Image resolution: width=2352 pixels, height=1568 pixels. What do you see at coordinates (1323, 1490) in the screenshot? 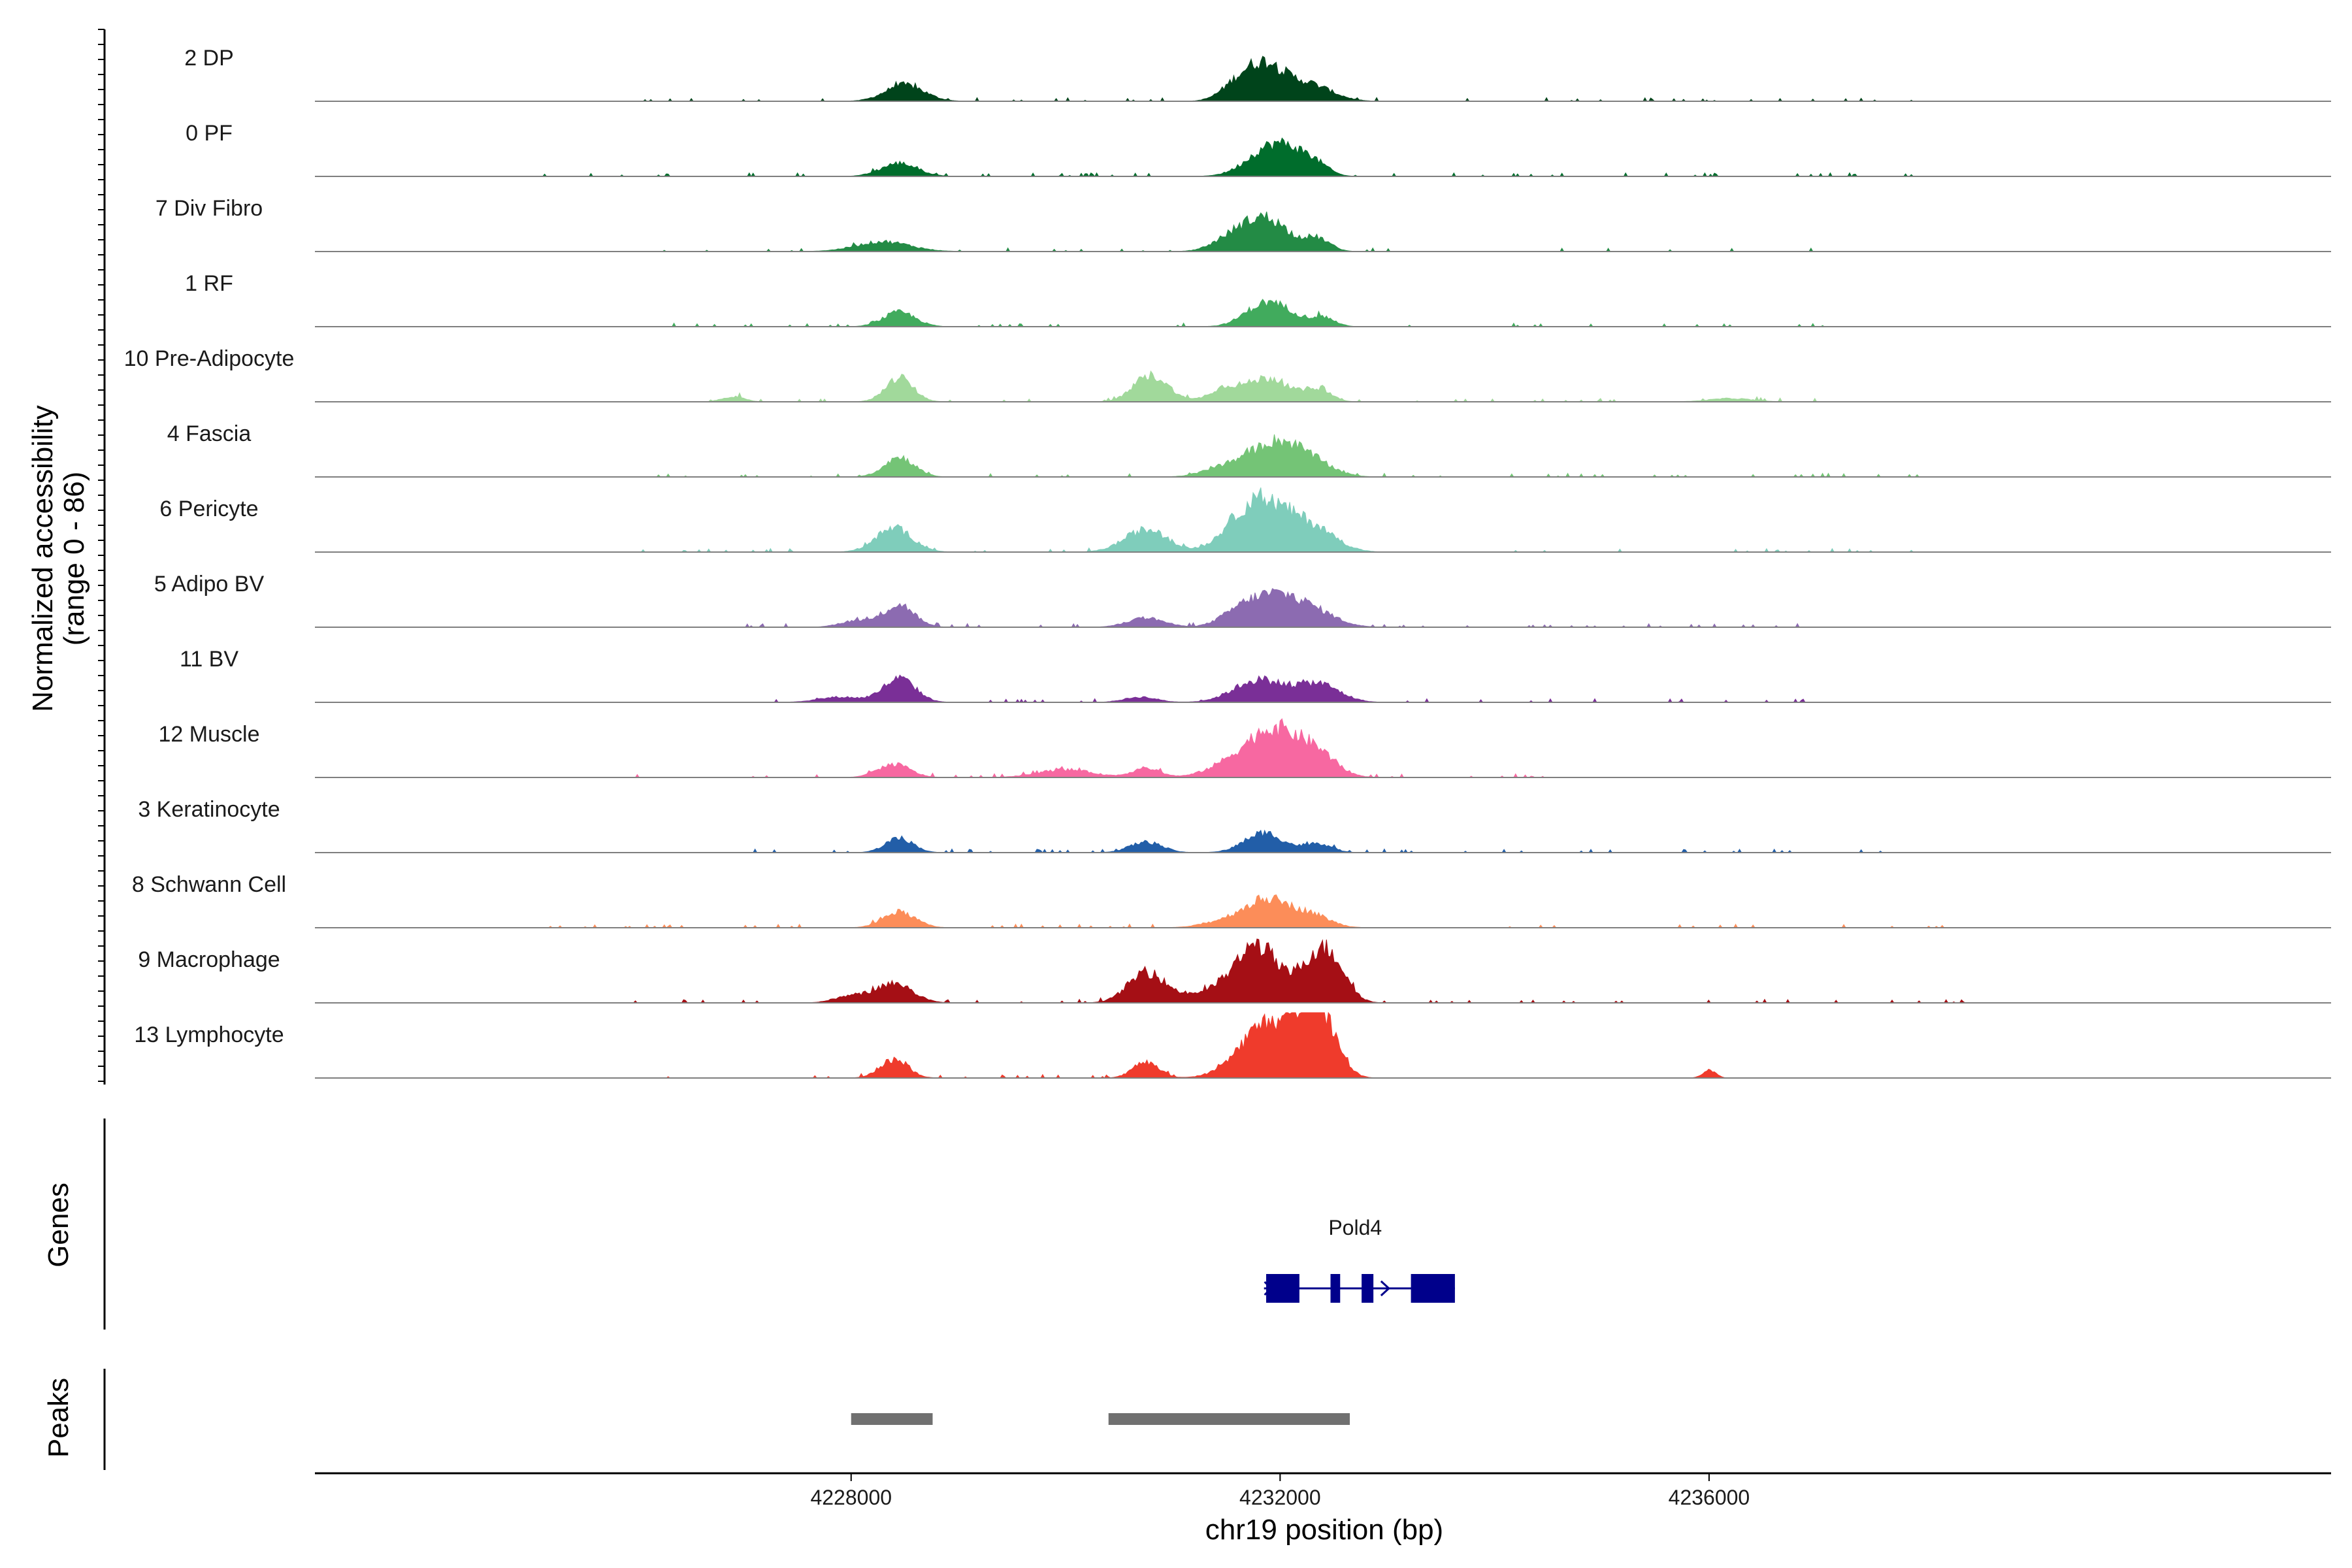
I see `x-axis: 4228000 4232000 4236000` at bounding box center [1323, 1490].